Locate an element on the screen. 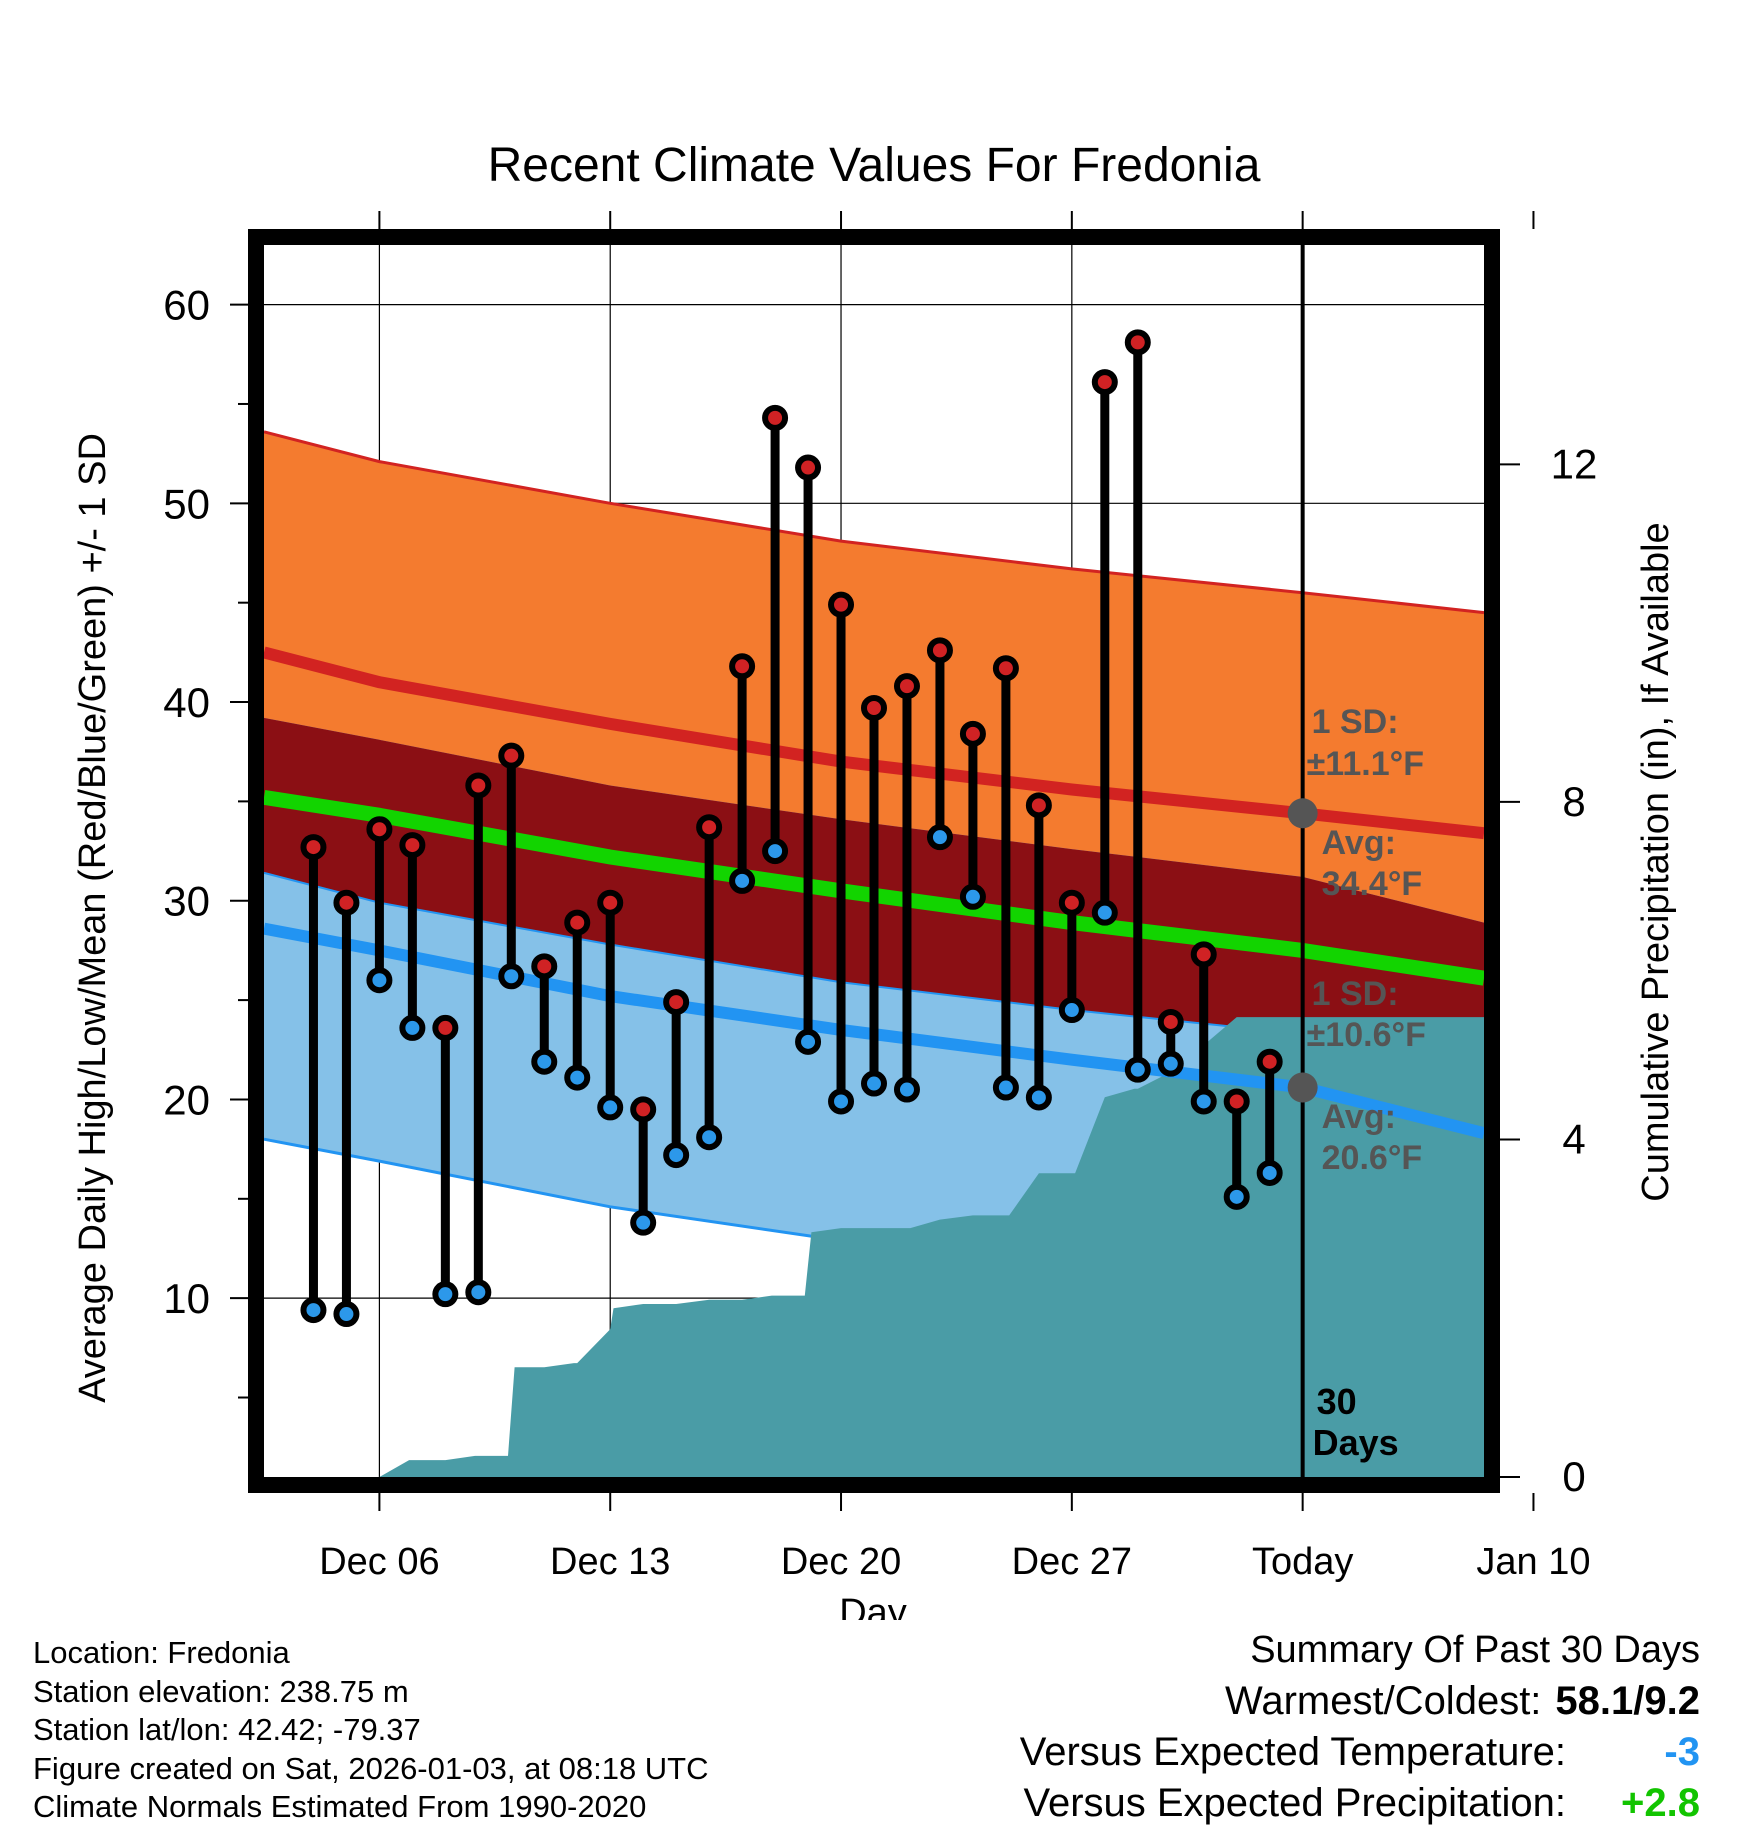  warm-cold-value: 58.1/9.2 is located at coordinates (1627, 1701).